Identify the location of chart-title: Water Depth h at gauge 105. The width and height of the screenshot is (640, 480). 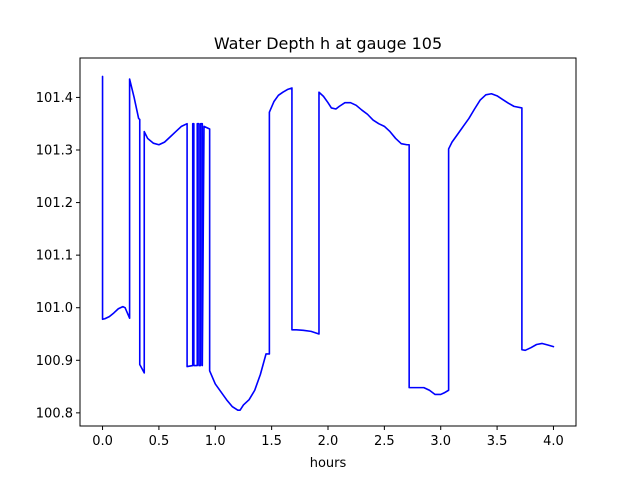
(328, 43).